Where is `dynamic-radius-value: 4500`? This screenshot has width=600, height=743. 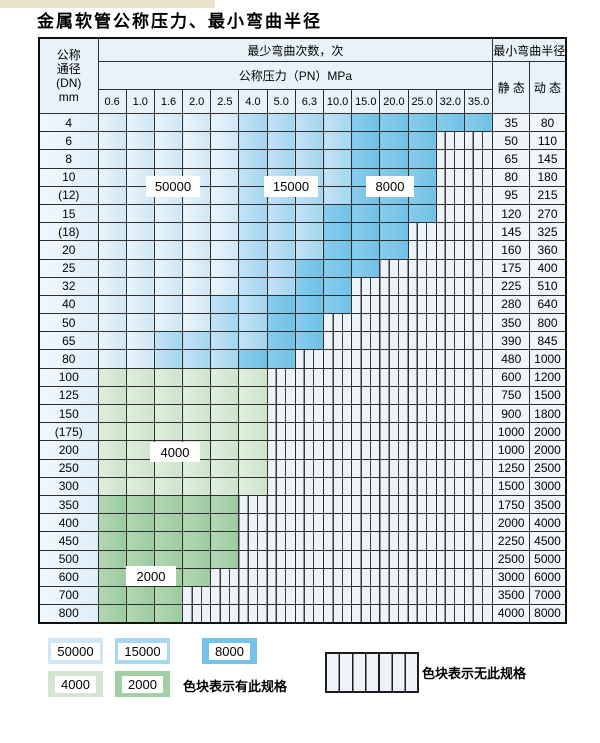 dynamic-radius-value: 4500 is located at coordinates (548, 541).